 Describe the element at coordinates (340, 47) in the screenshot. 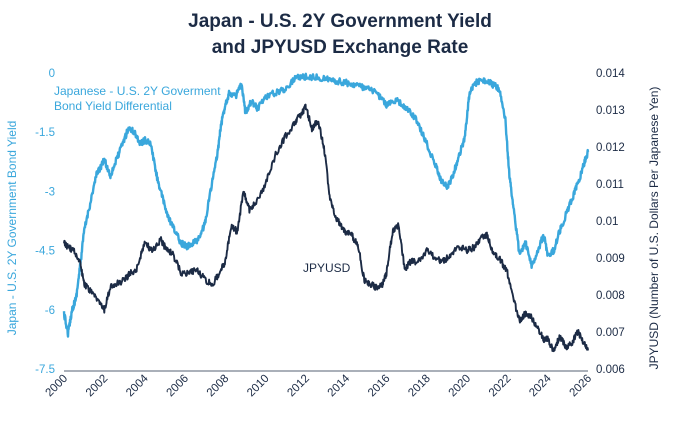

I see `chart-title-line-2: and JPYUSD Exchange Rate` at that location.